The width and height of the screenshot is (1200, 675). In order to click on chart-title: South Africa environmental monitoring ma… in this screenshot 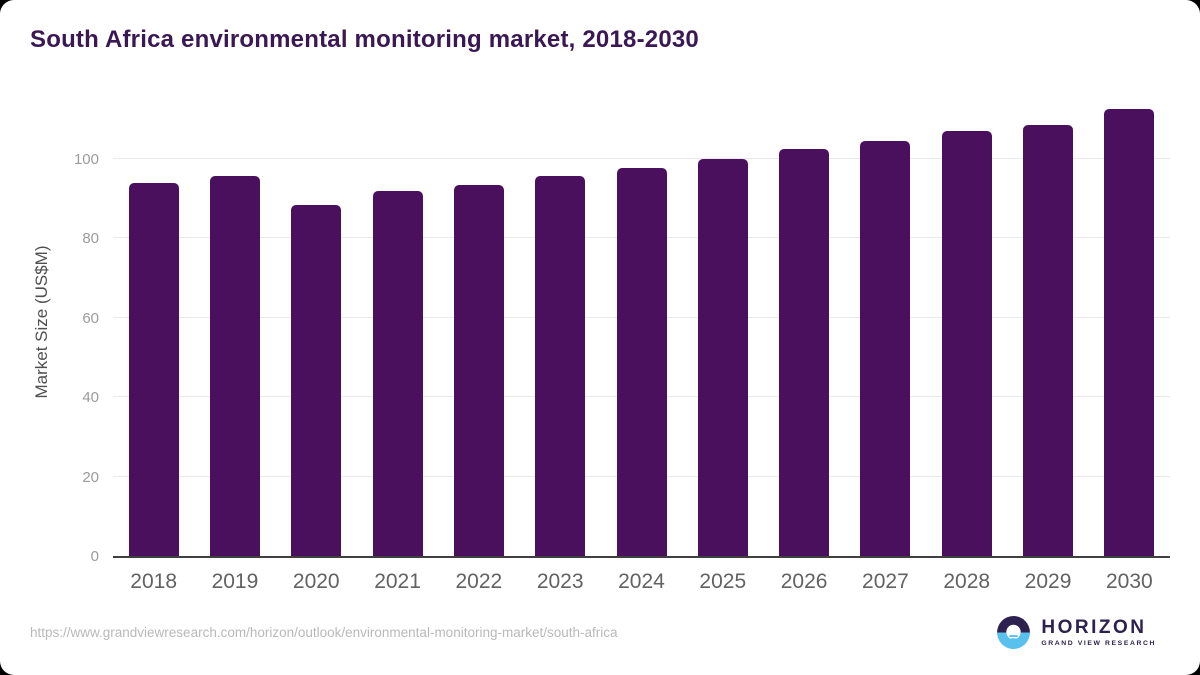, I will do `click(364, 39)`.